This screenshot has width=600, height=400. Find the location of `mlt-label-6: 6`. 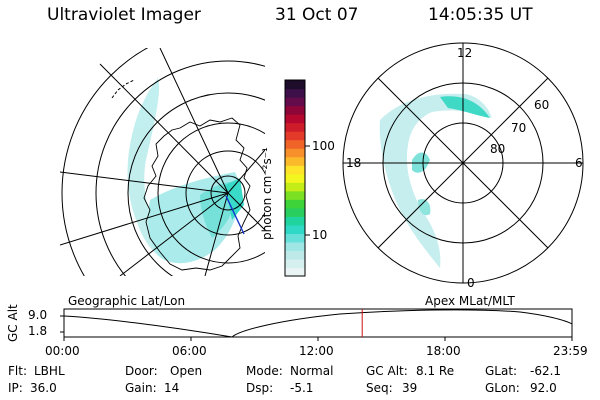

mlt-label-6: 6 is located at coordinates (579, 163).